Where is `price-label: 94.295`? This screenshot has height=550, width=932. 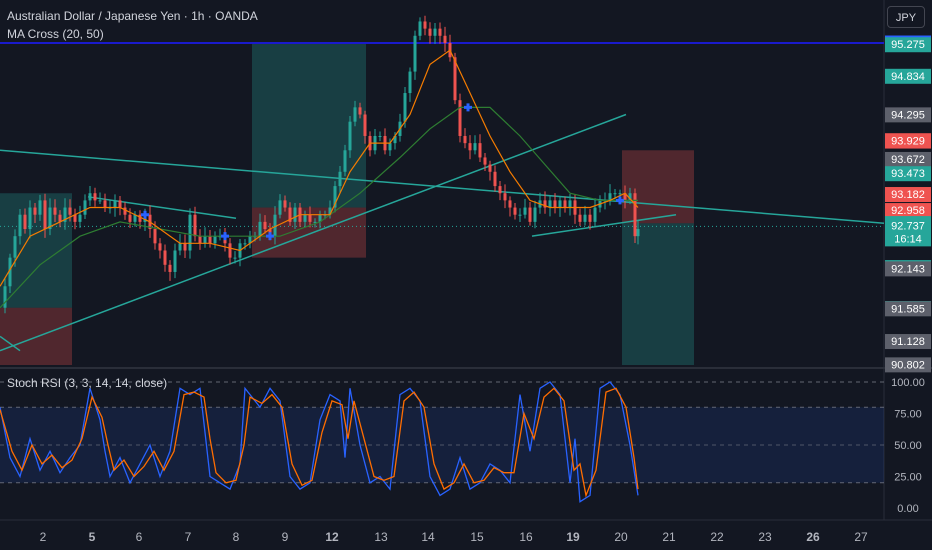 price-label: 94.295 is located at coordinates (908, 115).